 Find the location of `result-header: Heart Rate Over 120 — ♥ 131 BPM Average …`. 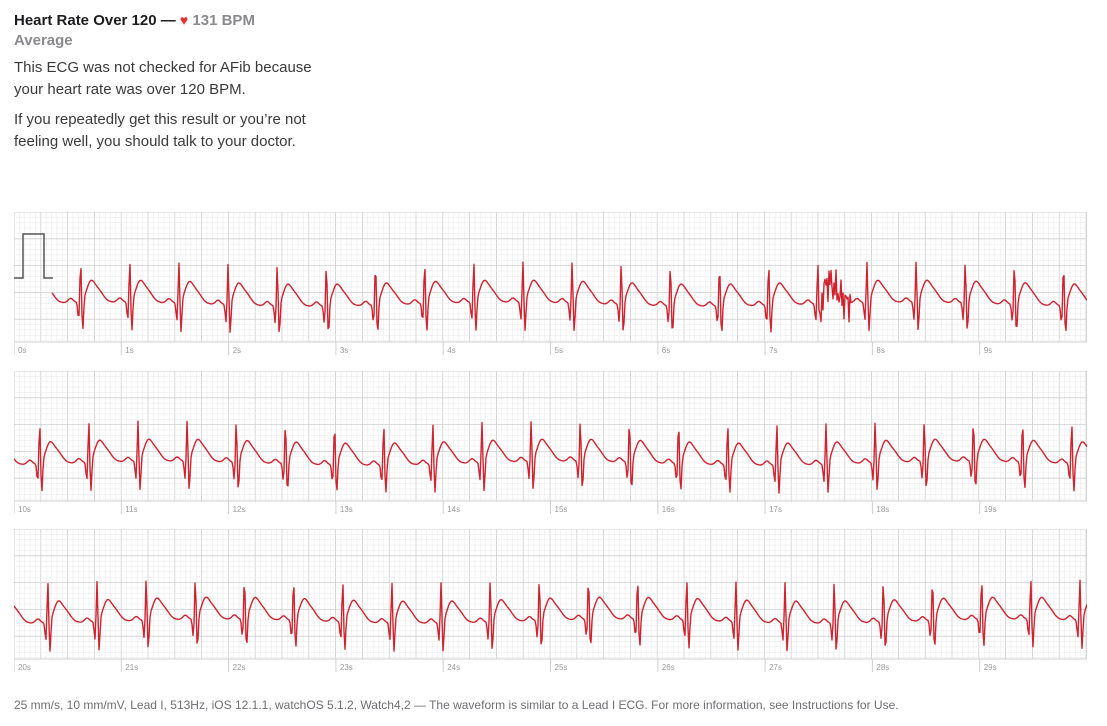

result-header: Heart Rate Over 120 — ♥ 131 BPM Average … is located at coordinates (194, 81).